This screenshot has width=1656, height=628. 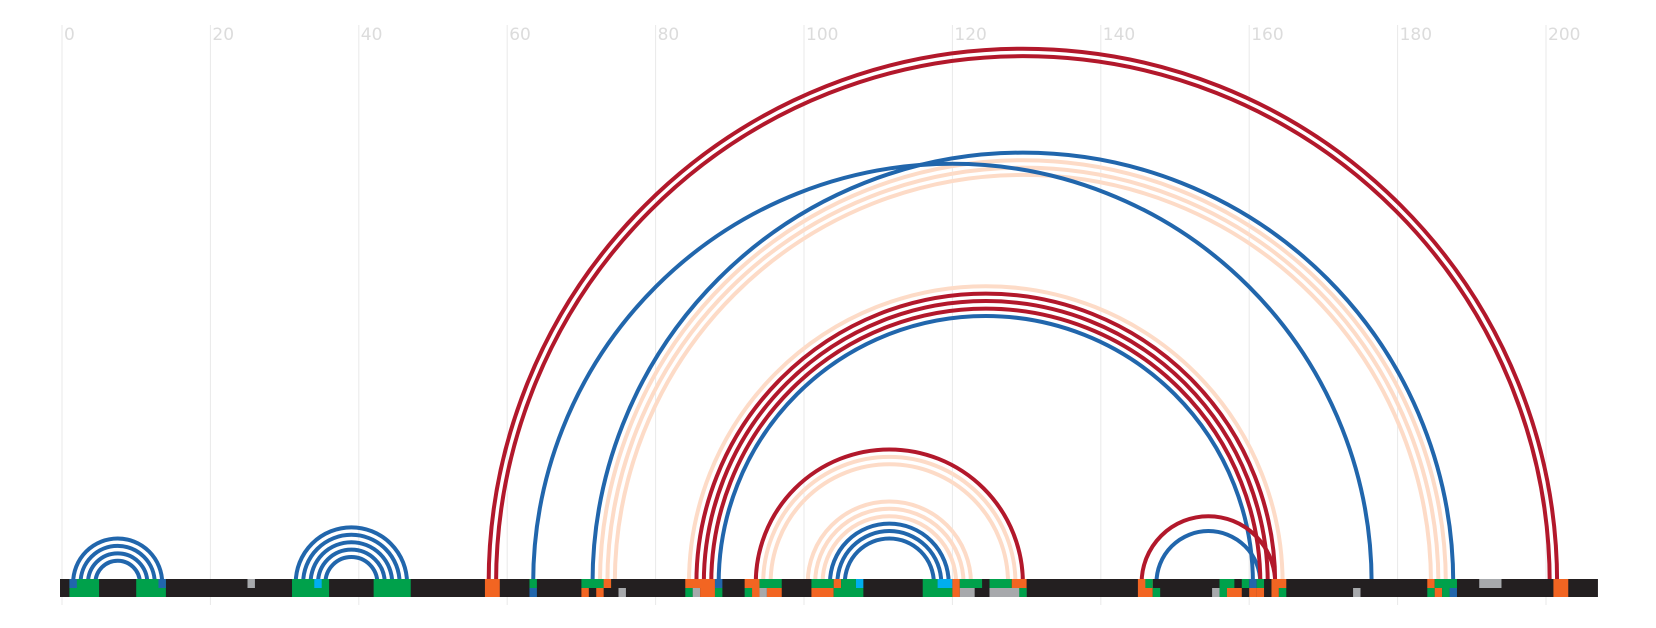 I want to click on tick-label: 180, so click(x=1416, y=35).